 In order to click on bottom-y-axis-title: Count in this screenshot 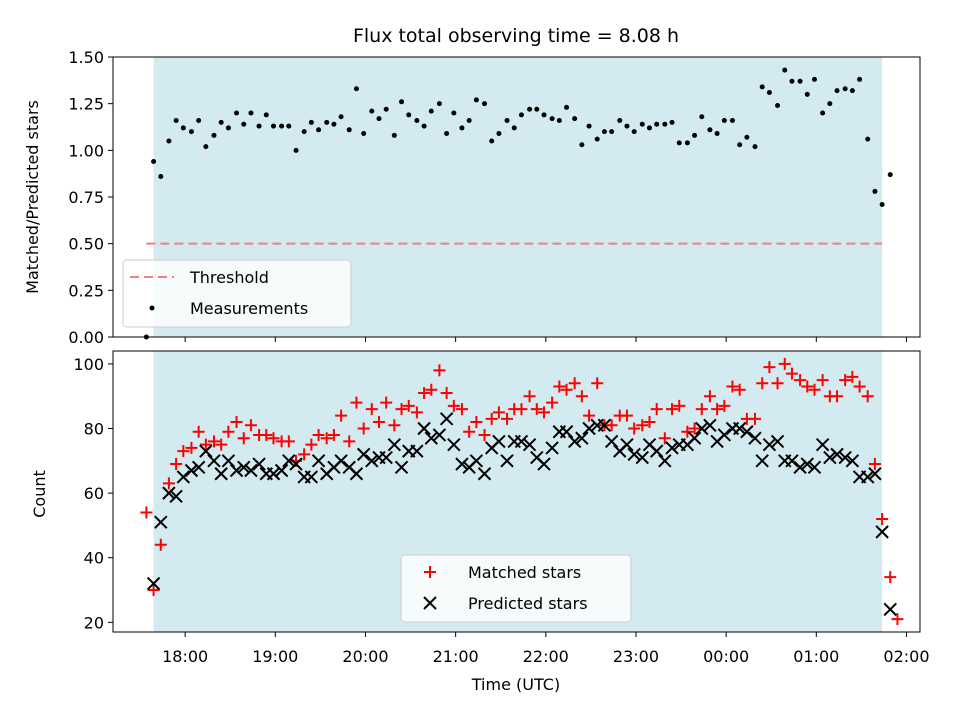, I will do `click(39, 494)`.